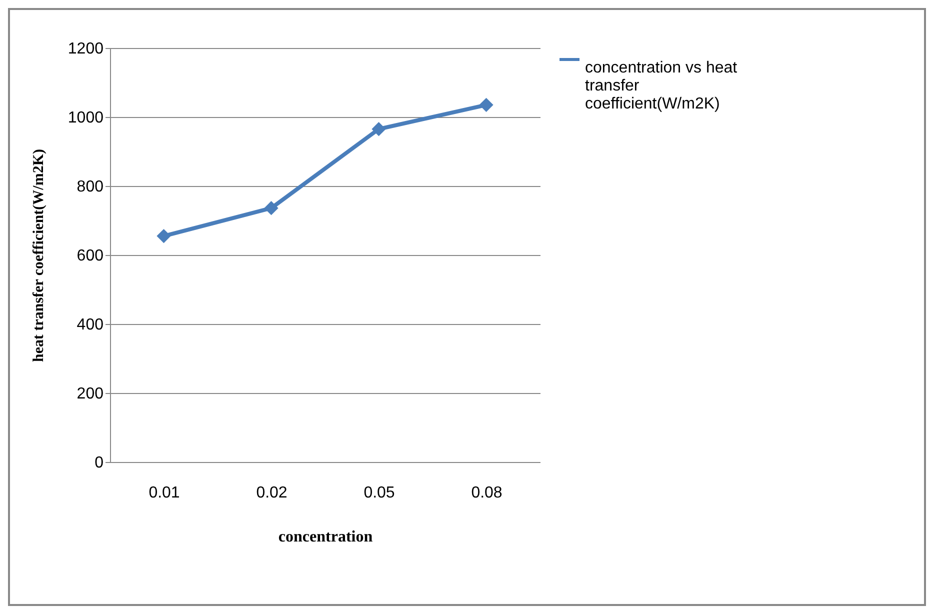  I want to click on y-tick-label: 0, so click(99, 463).